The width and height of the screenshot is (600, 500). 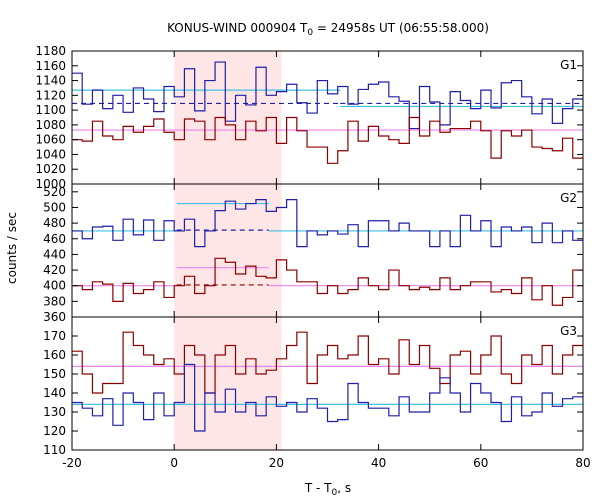 I want to click on x-axis-label: T - T0, s, so click(x=327, y=489).